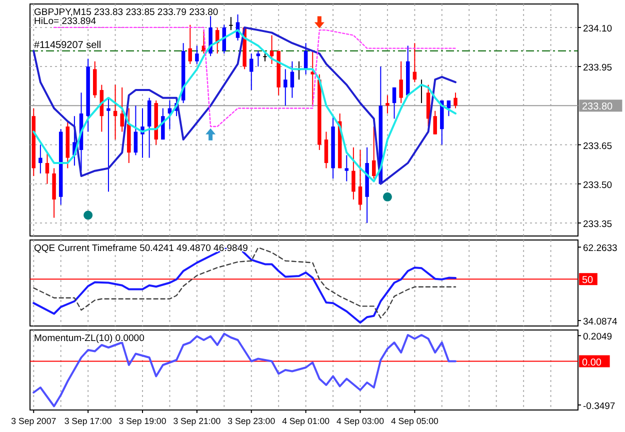 This screenshot has height=432, width=625. I want to click on y-tick-label: 0.2049, so click(597, 337).